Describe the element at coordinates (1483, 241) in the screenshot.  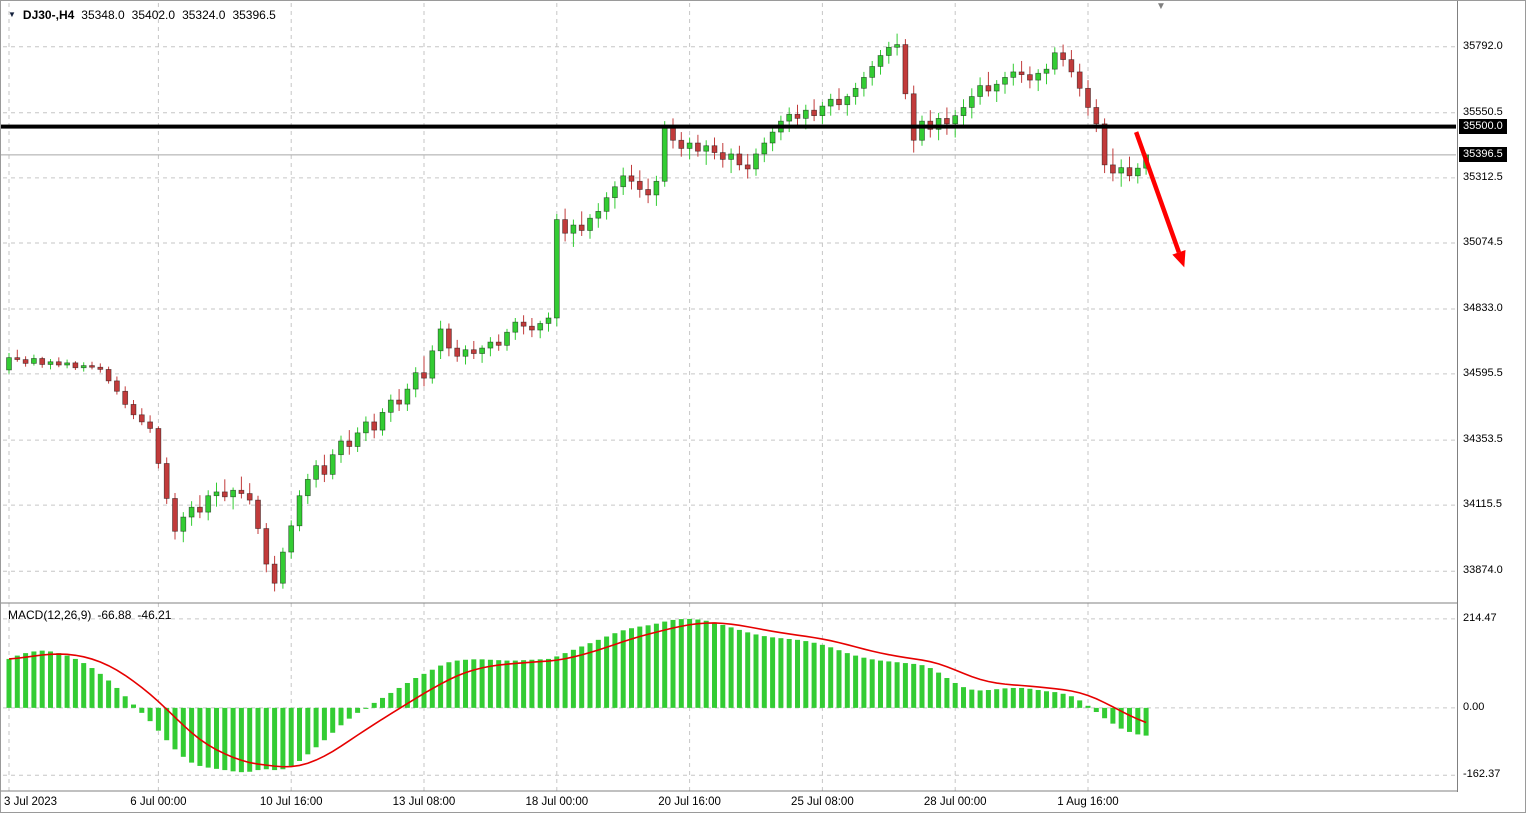
I see `price-axis-label: 35074.5` at that location.